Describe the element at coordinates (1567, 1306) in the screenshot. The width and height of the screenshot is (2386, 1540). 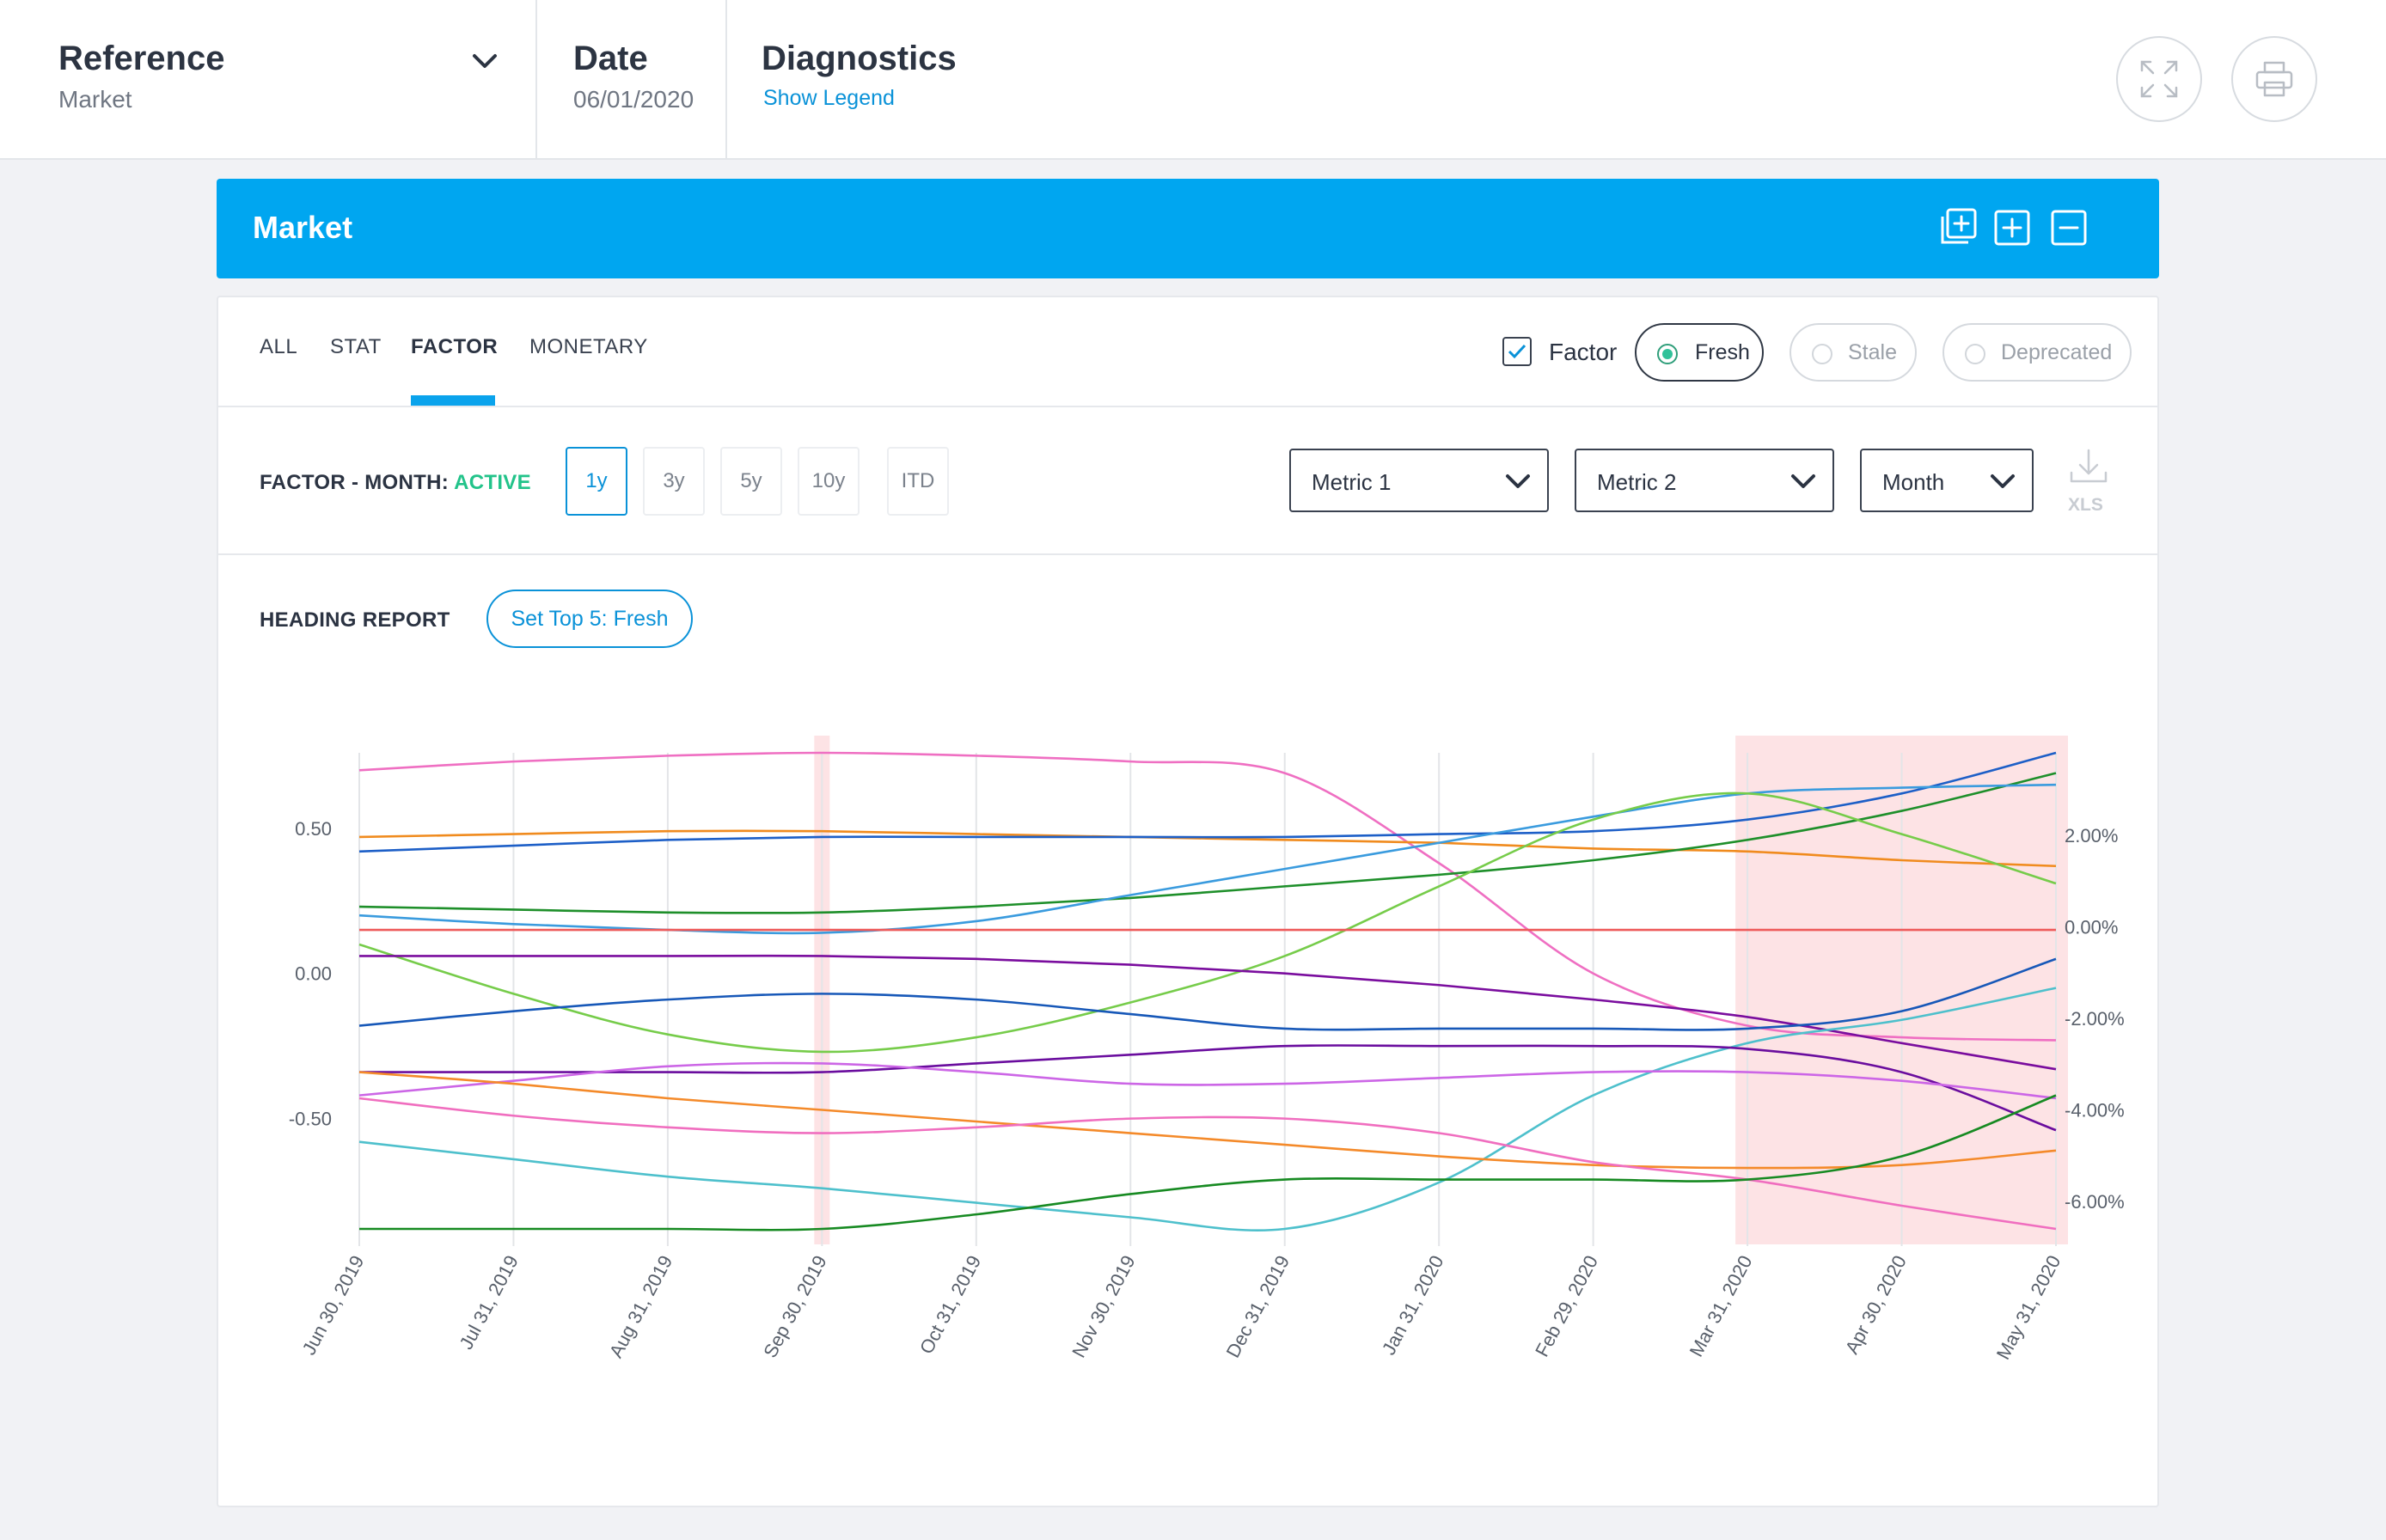
I see `x-tick-label: Feb 29, 2020` at that location.